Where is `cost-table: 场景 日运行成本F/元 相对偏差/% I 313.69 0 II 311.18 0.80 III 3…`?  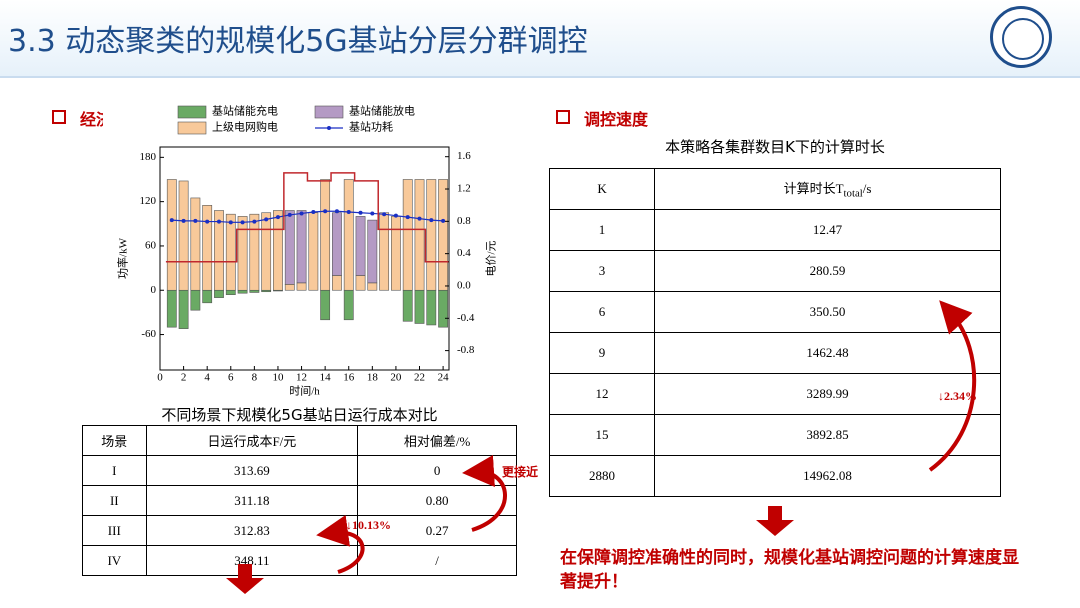
cost-table: 场景 日运行成本F/元 相对偏差/% I 313.69 0 II 311.18 0.80 III 3… is located at coordinates (299, 500).